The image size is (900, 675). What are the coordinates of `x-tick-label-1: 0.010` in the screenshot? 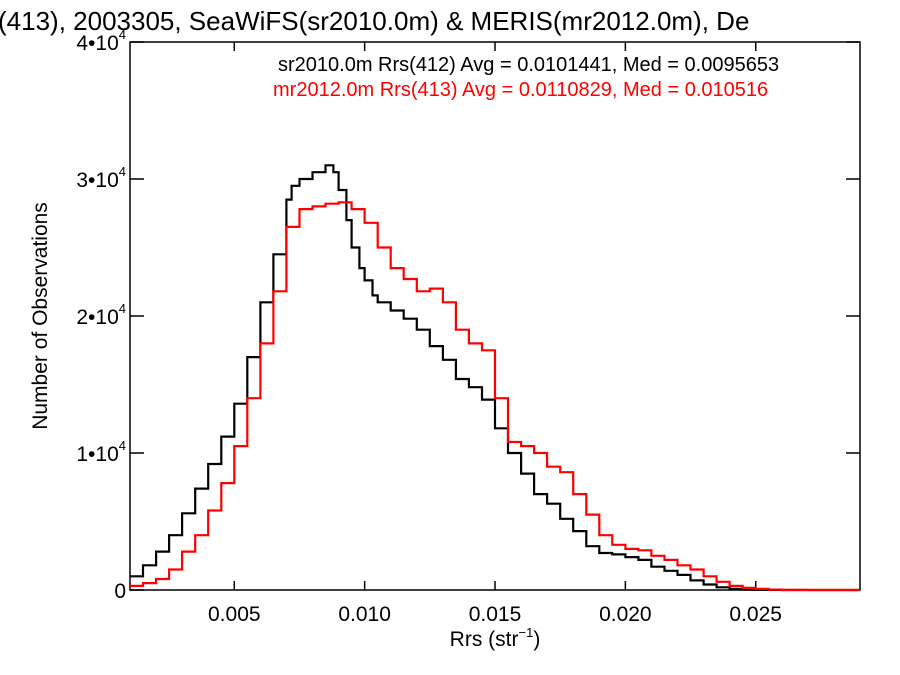 It's located at (364, 614).